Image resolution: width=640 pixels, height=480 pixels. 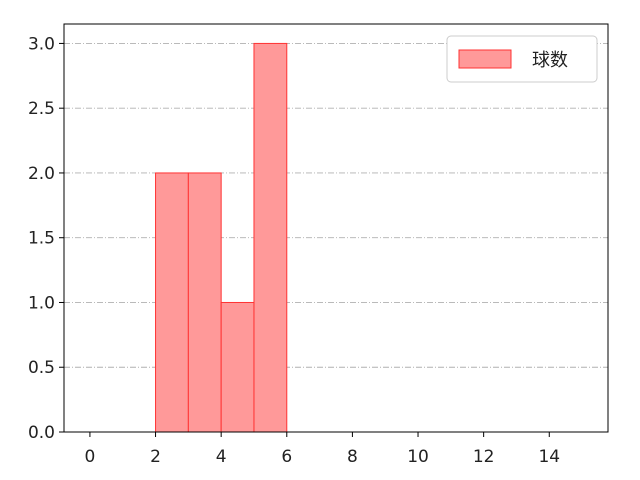 I want to click on legend-box, so click(x=522, y=59).